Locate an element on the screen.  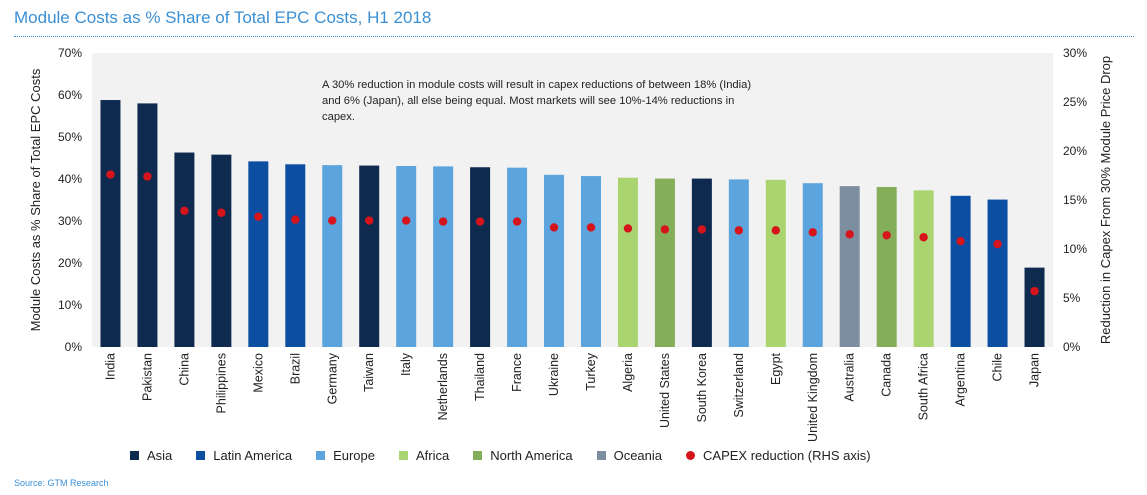
left-tick-label: 30% is located at coordinates (70, 221).